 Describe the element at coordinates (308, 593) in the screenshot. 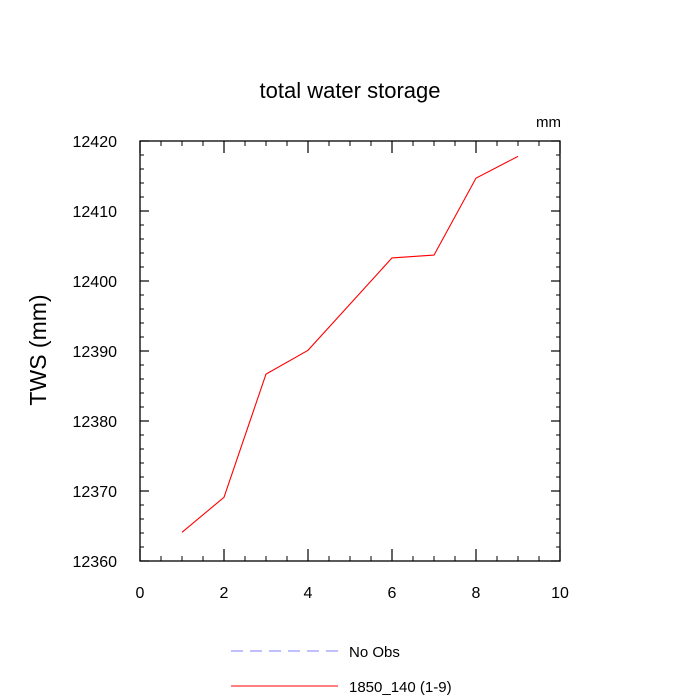

I see `x-tick-label: 4` at that location.